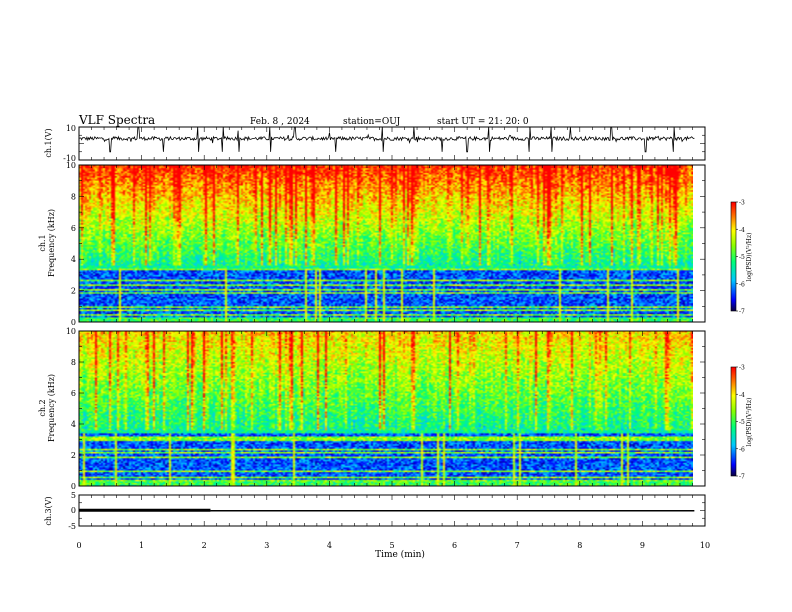  Describe the element at coordinates (329, 545) in the screenshot. I see `x-ticklabel: 4` at that location.